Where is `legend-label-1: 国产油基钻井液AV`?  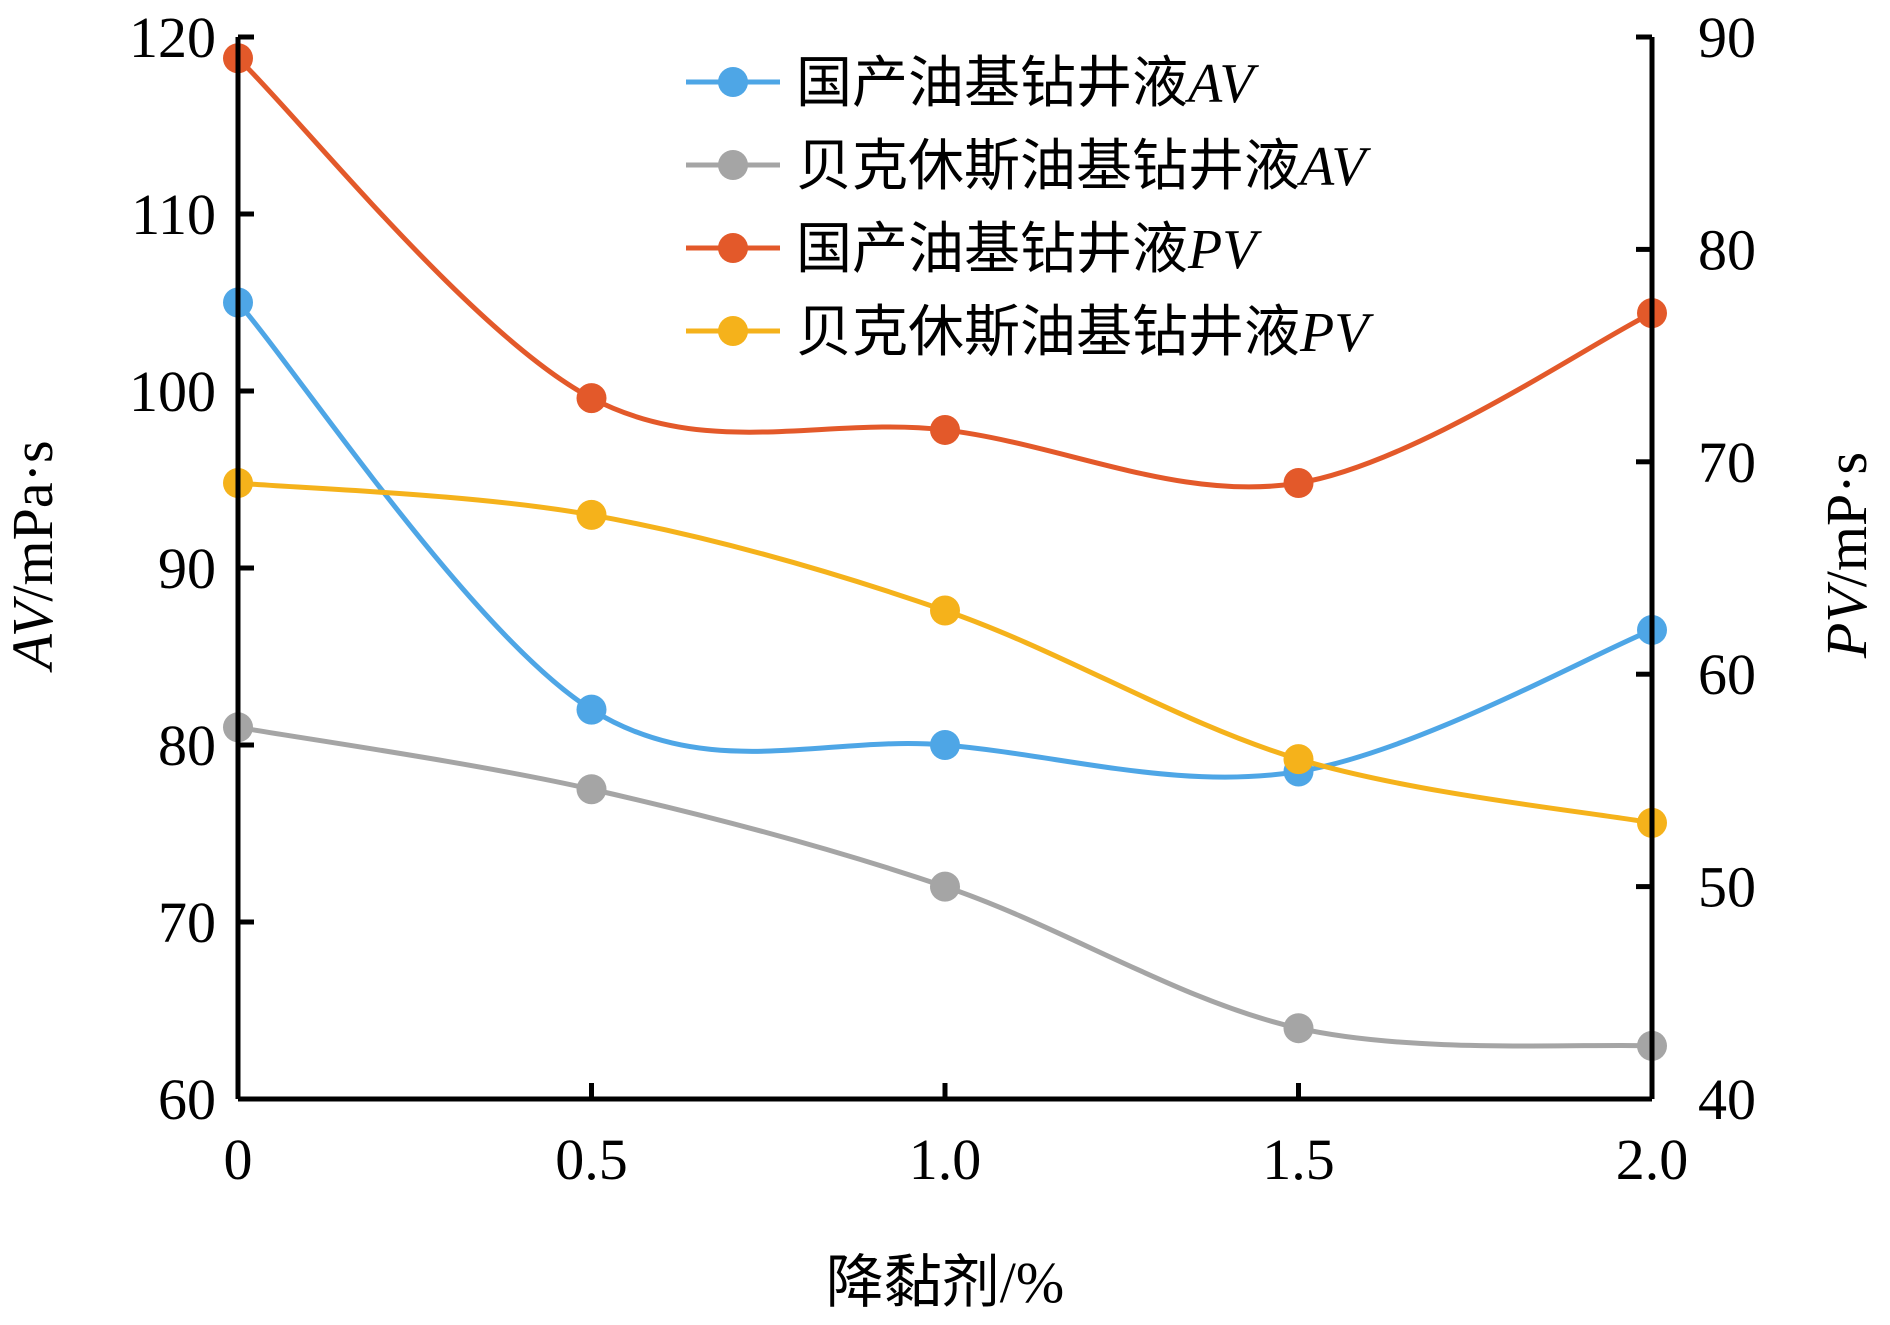 legend-label-1: 国产油基钻井液AV is located at coordinates (1027, 84).